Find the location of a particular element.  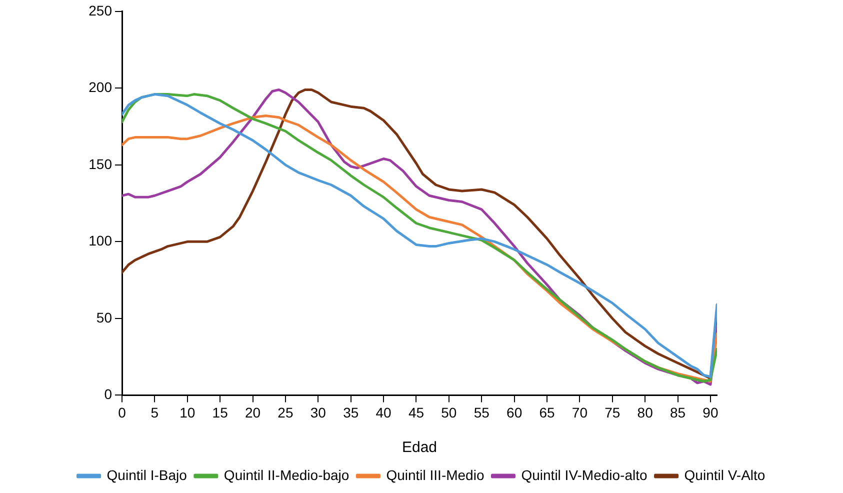

legend-label: Quintil I-Bajo is located at coordinates (147, 474).